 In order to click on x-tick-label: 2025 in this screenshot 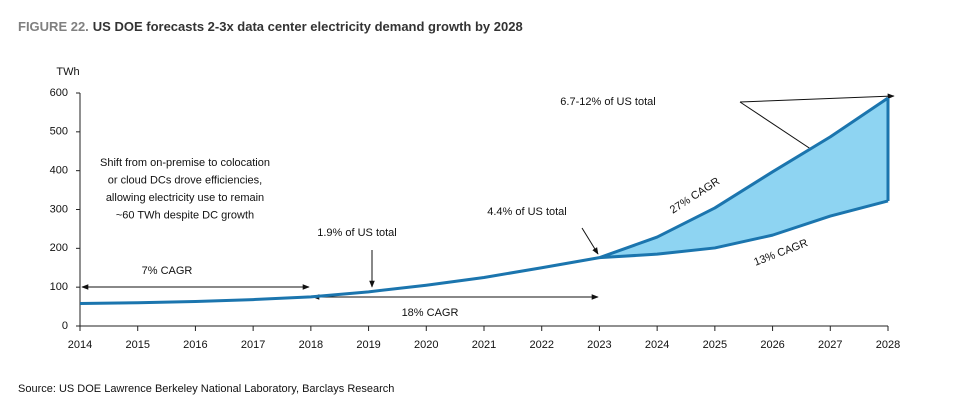, I will do `click(715, 345)`.